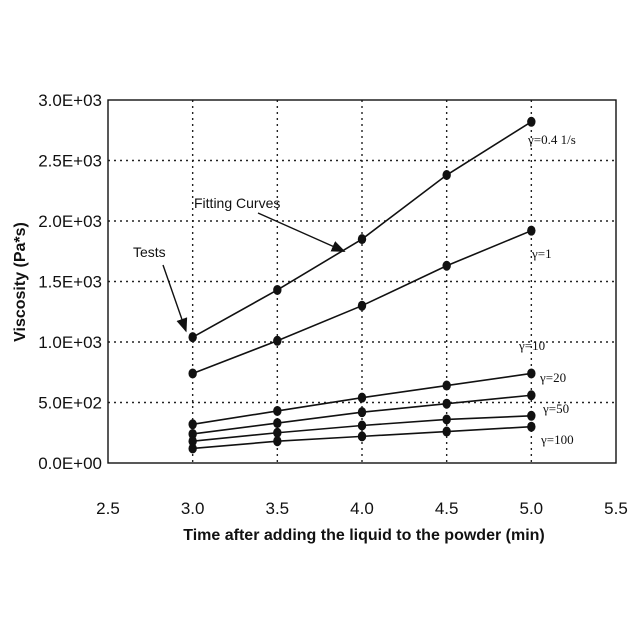  Describe the element at coordinates (108, 508) in the screenshot. I see `x-tick-label: 2.5` at that location.